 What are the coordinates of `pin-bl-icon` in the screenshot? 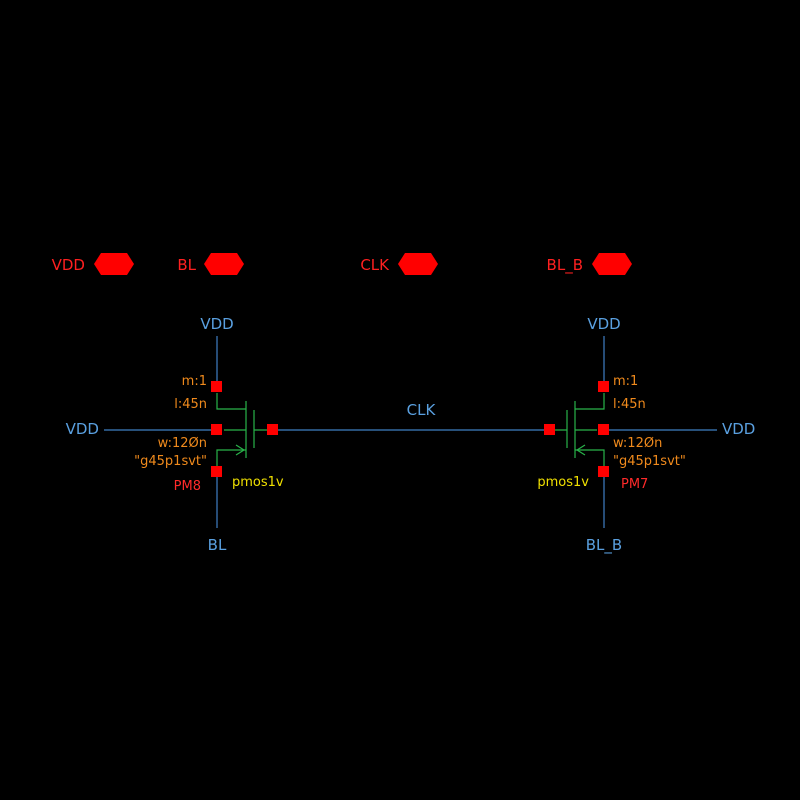 It's located at (224, 264).